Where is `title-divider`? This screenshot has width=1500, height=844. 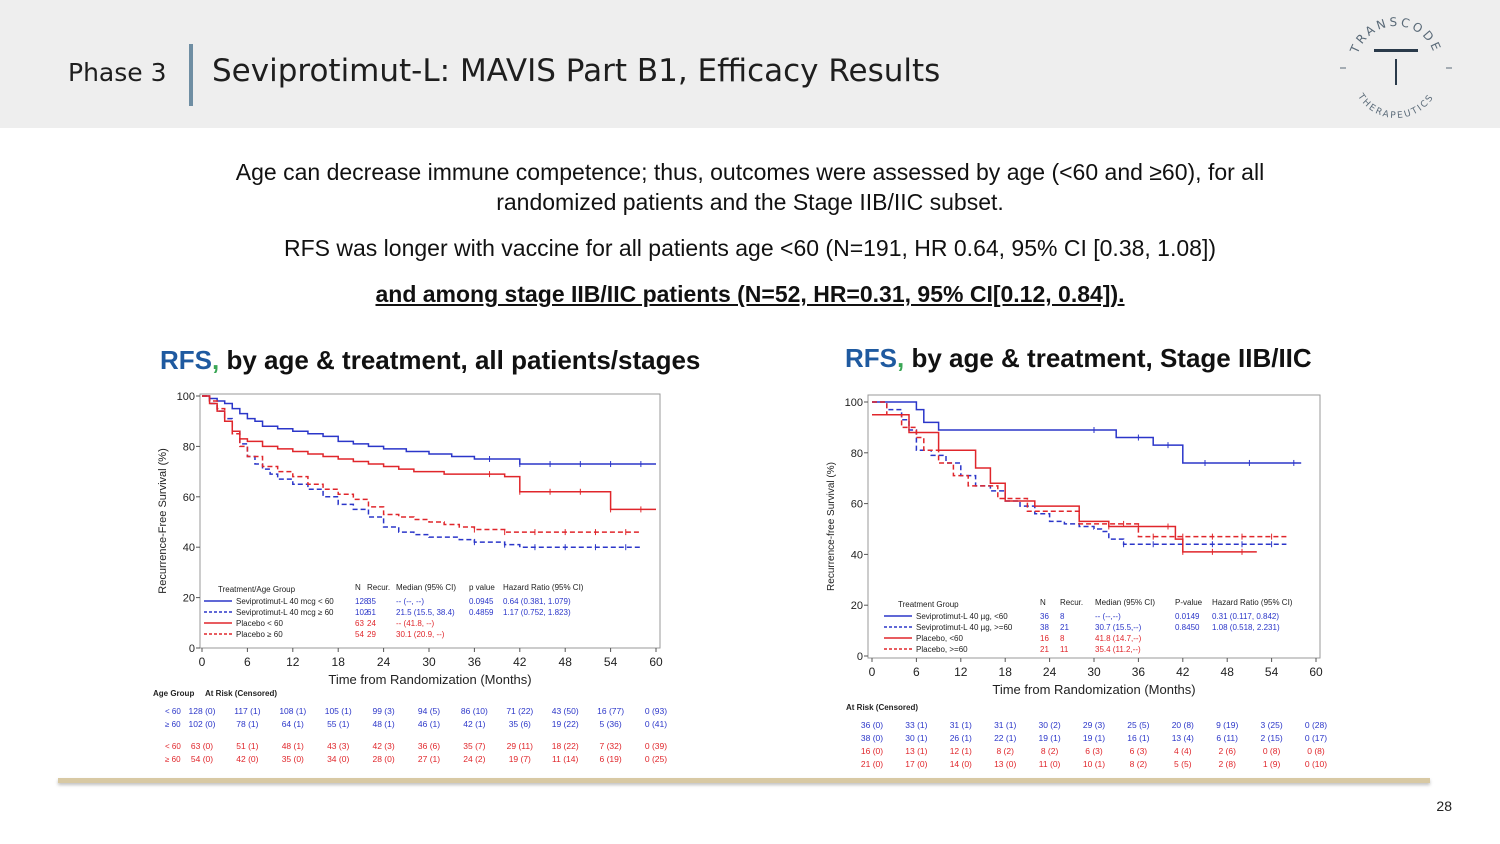
title-divider is located at coordinates (191, 75).